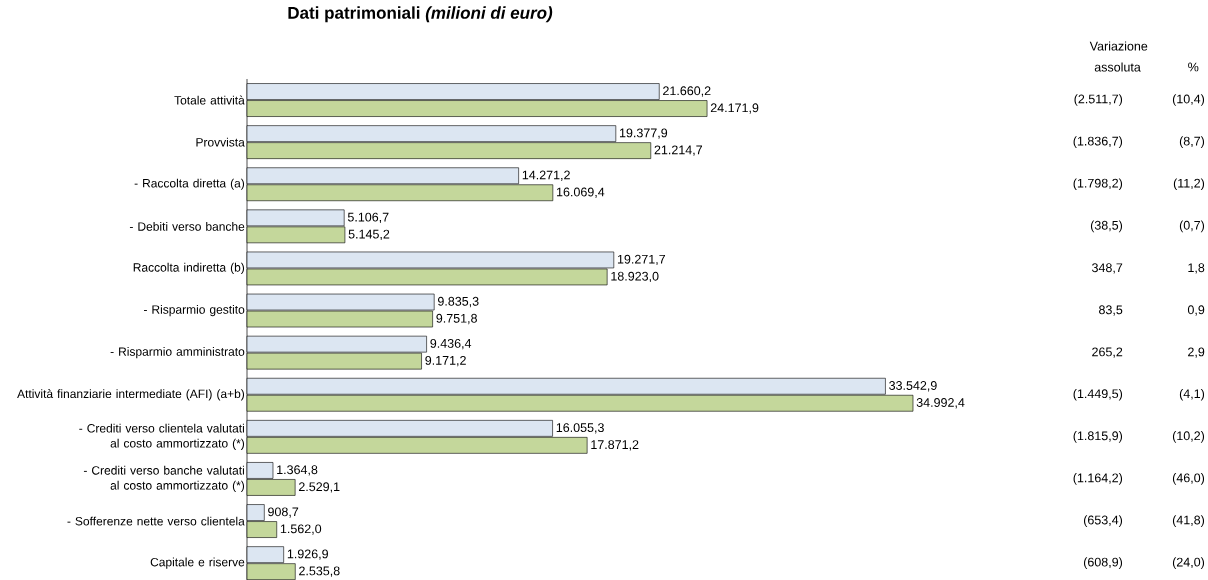  What do you see at coordinates (189, 184) in the screenshot?
I see `y-tick-label: - Raccolta diretta (a)` at bounding box center [189, 184].